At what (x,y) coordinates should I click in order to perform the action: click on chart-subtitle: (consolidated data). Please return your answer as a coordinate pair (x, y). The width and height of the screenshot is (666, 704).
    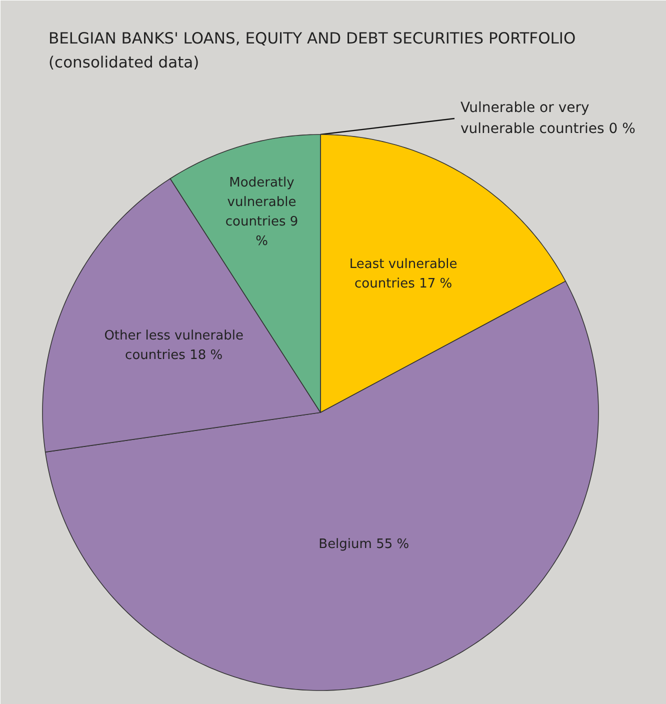
    Looking at the image, I should click on (124, 63).